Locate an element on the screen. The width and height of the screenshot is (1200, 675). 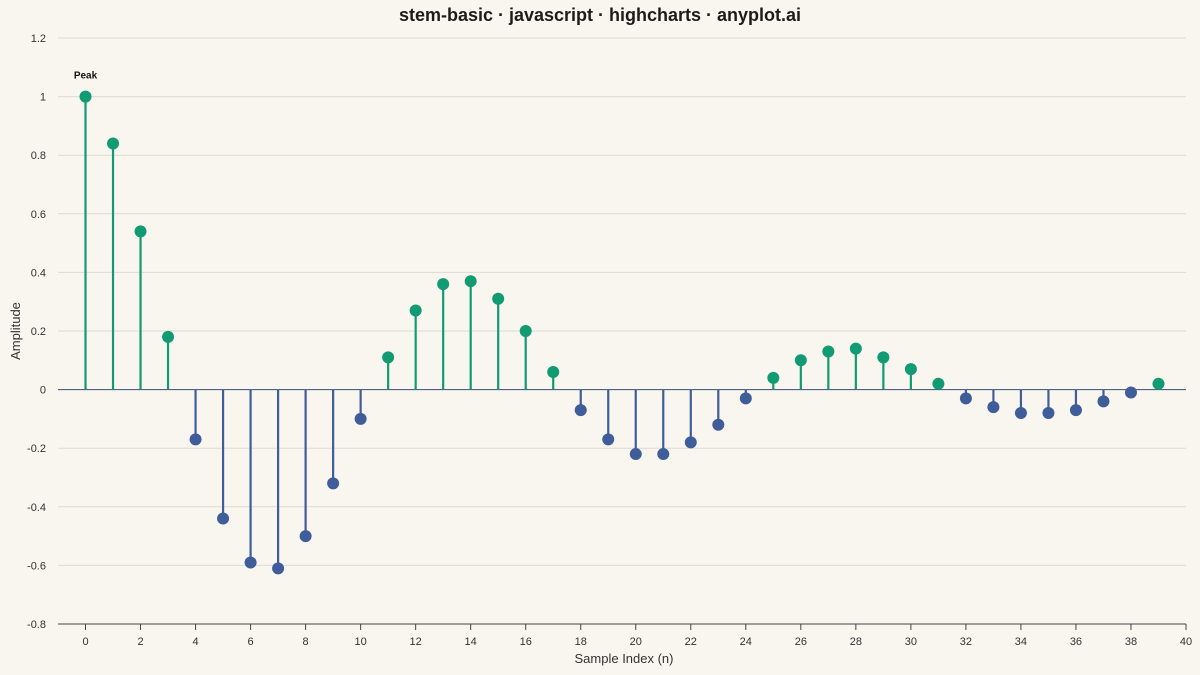
x-tick-label: 26 is located at coordinates (801, 642).